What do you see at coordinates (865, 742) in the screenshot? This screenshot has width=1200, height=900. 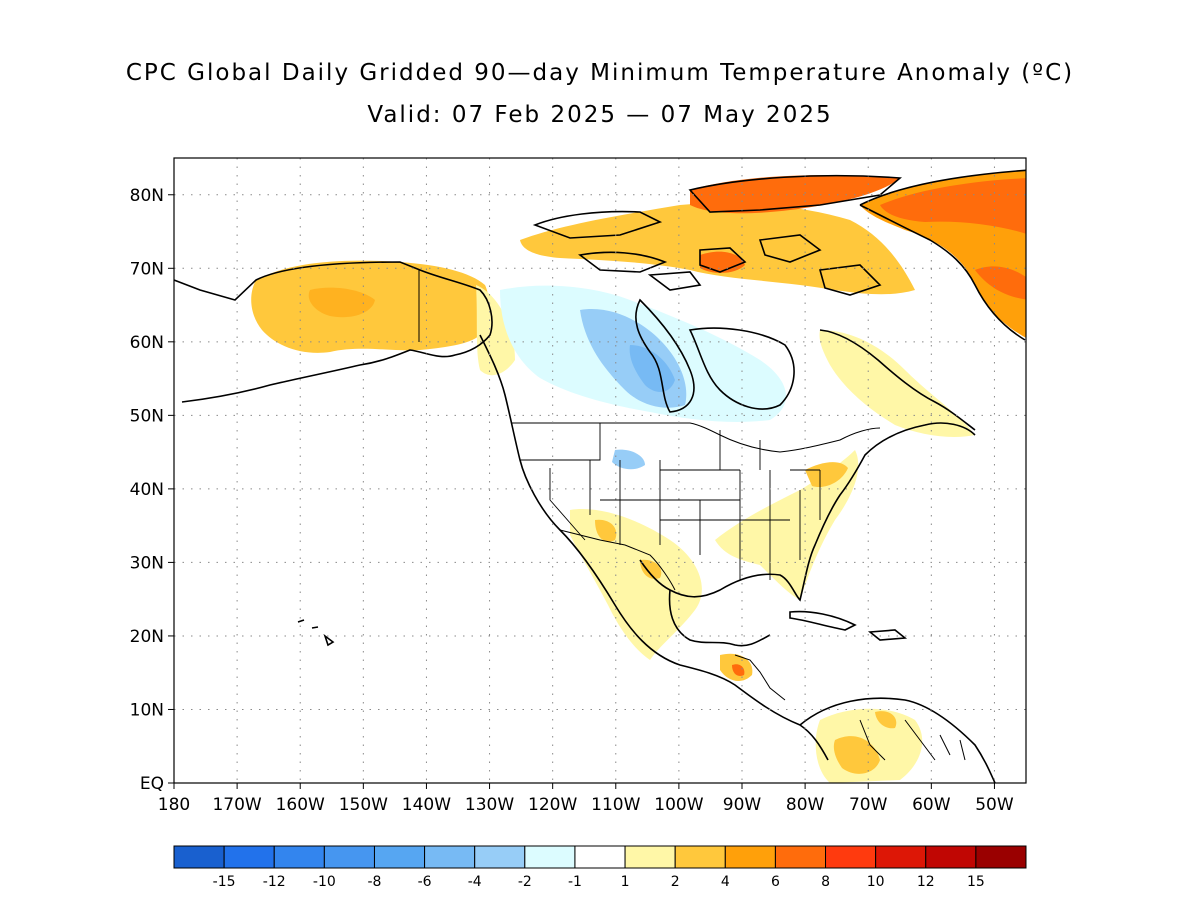 I see `anomaly-south-america-warm` at bounding box center [865, 742].